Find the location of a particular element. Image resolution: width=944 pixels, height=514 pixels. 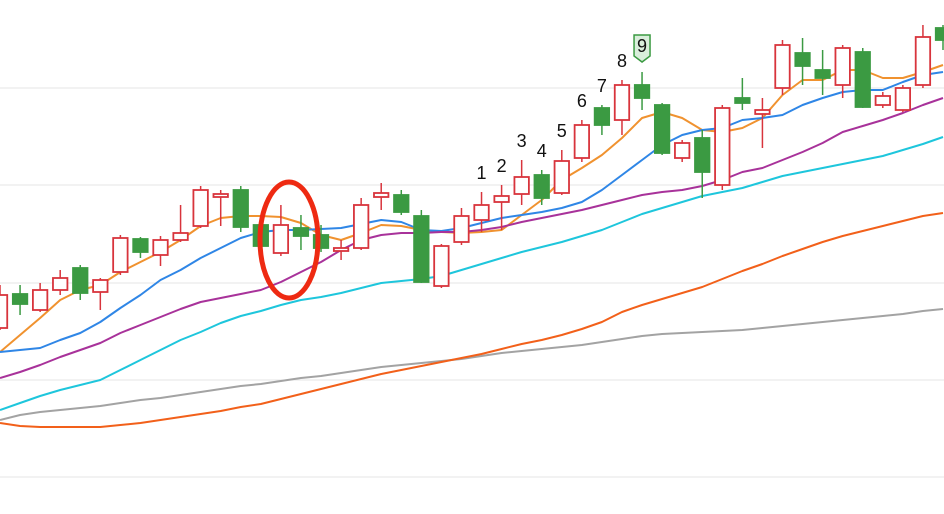

td-count: 2 is located at coordinates (502, 166).